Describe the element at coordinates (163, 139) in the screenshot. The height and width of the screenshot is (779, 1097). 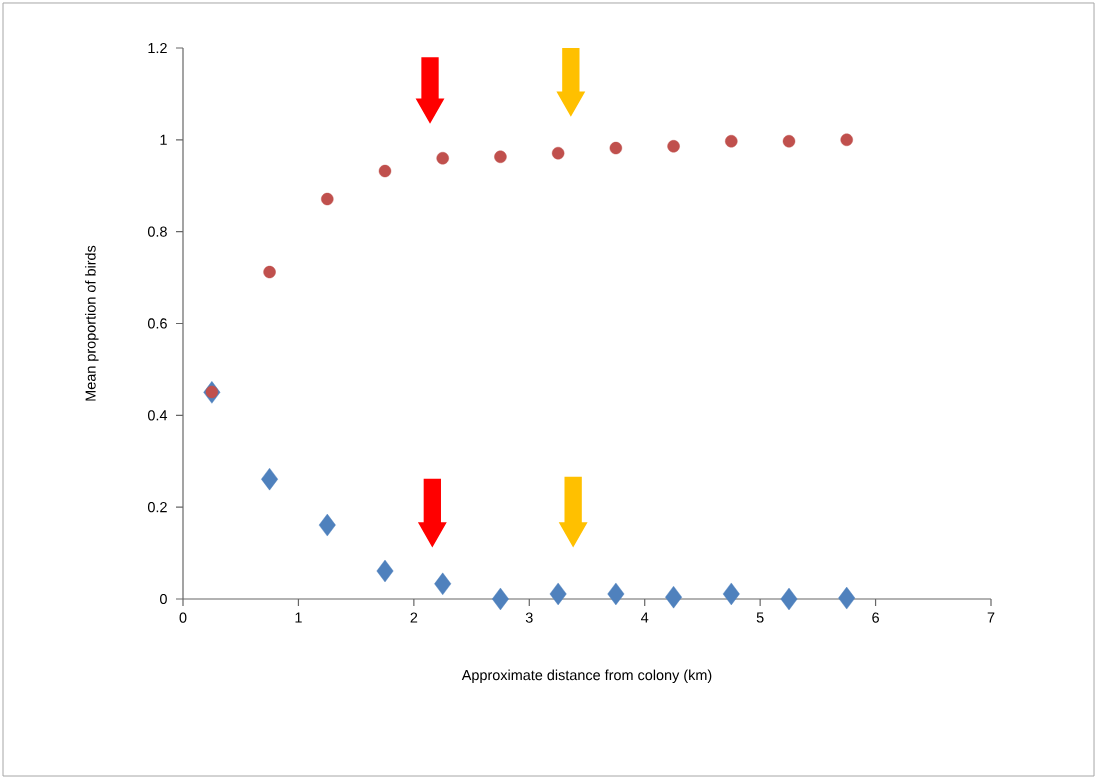
I see `y-tick-label: 1` at that location.